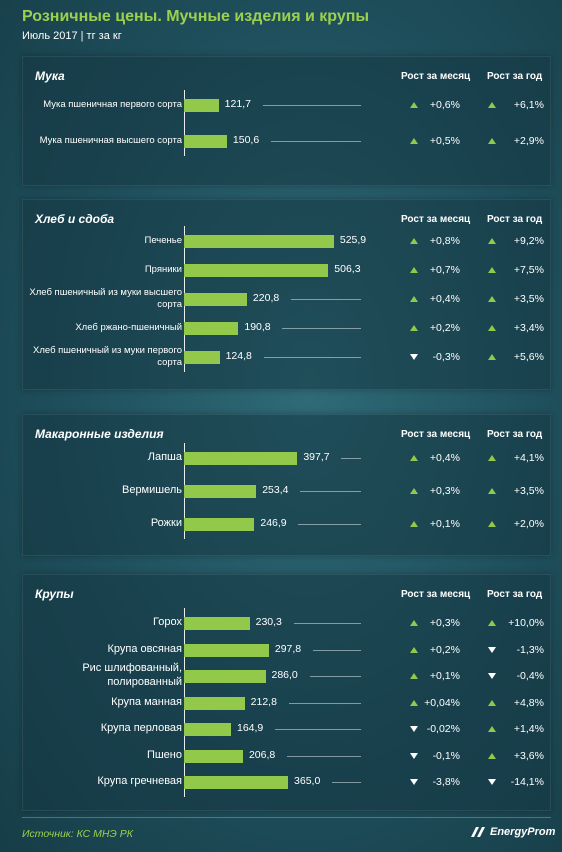  Describe the element at coordinates (287, 729) in the screenshot. I see `bar-row: Крупа перловая 164,9 -0,02% +1,4%` at that location.